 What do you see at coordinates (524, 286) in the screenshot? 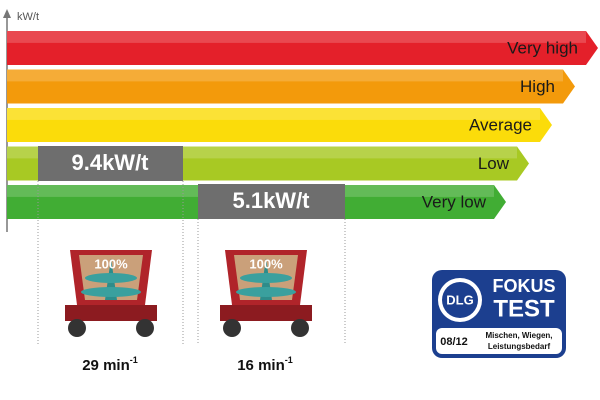
I see `badge-line1: FOKUS` at bounding box center [524, 286].